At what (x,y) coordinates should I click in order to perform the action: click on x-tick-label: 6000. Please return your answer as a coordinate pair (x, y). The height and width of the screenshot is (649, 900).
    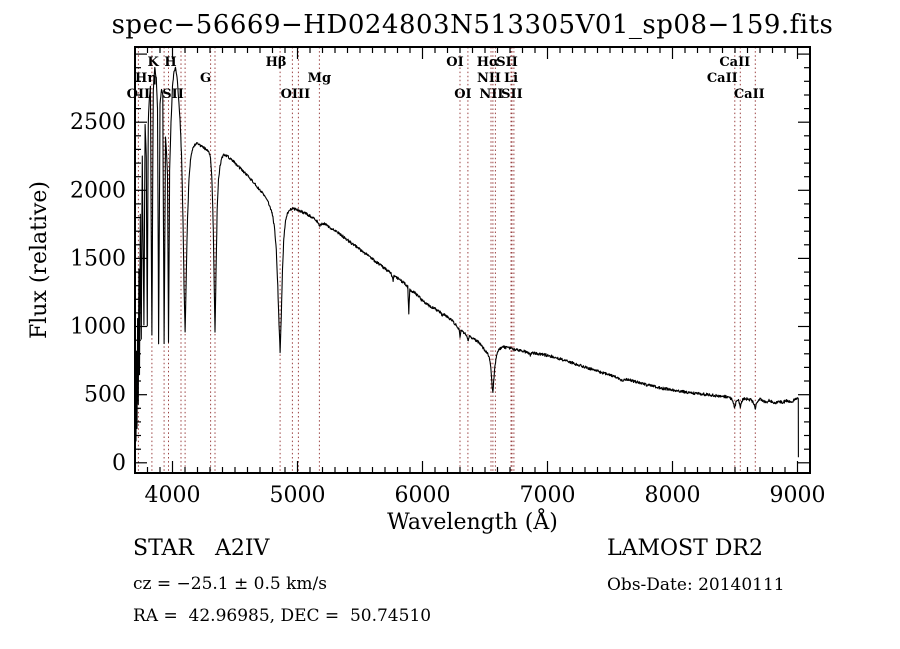
    Looking at the image, I should click on (423, 495).